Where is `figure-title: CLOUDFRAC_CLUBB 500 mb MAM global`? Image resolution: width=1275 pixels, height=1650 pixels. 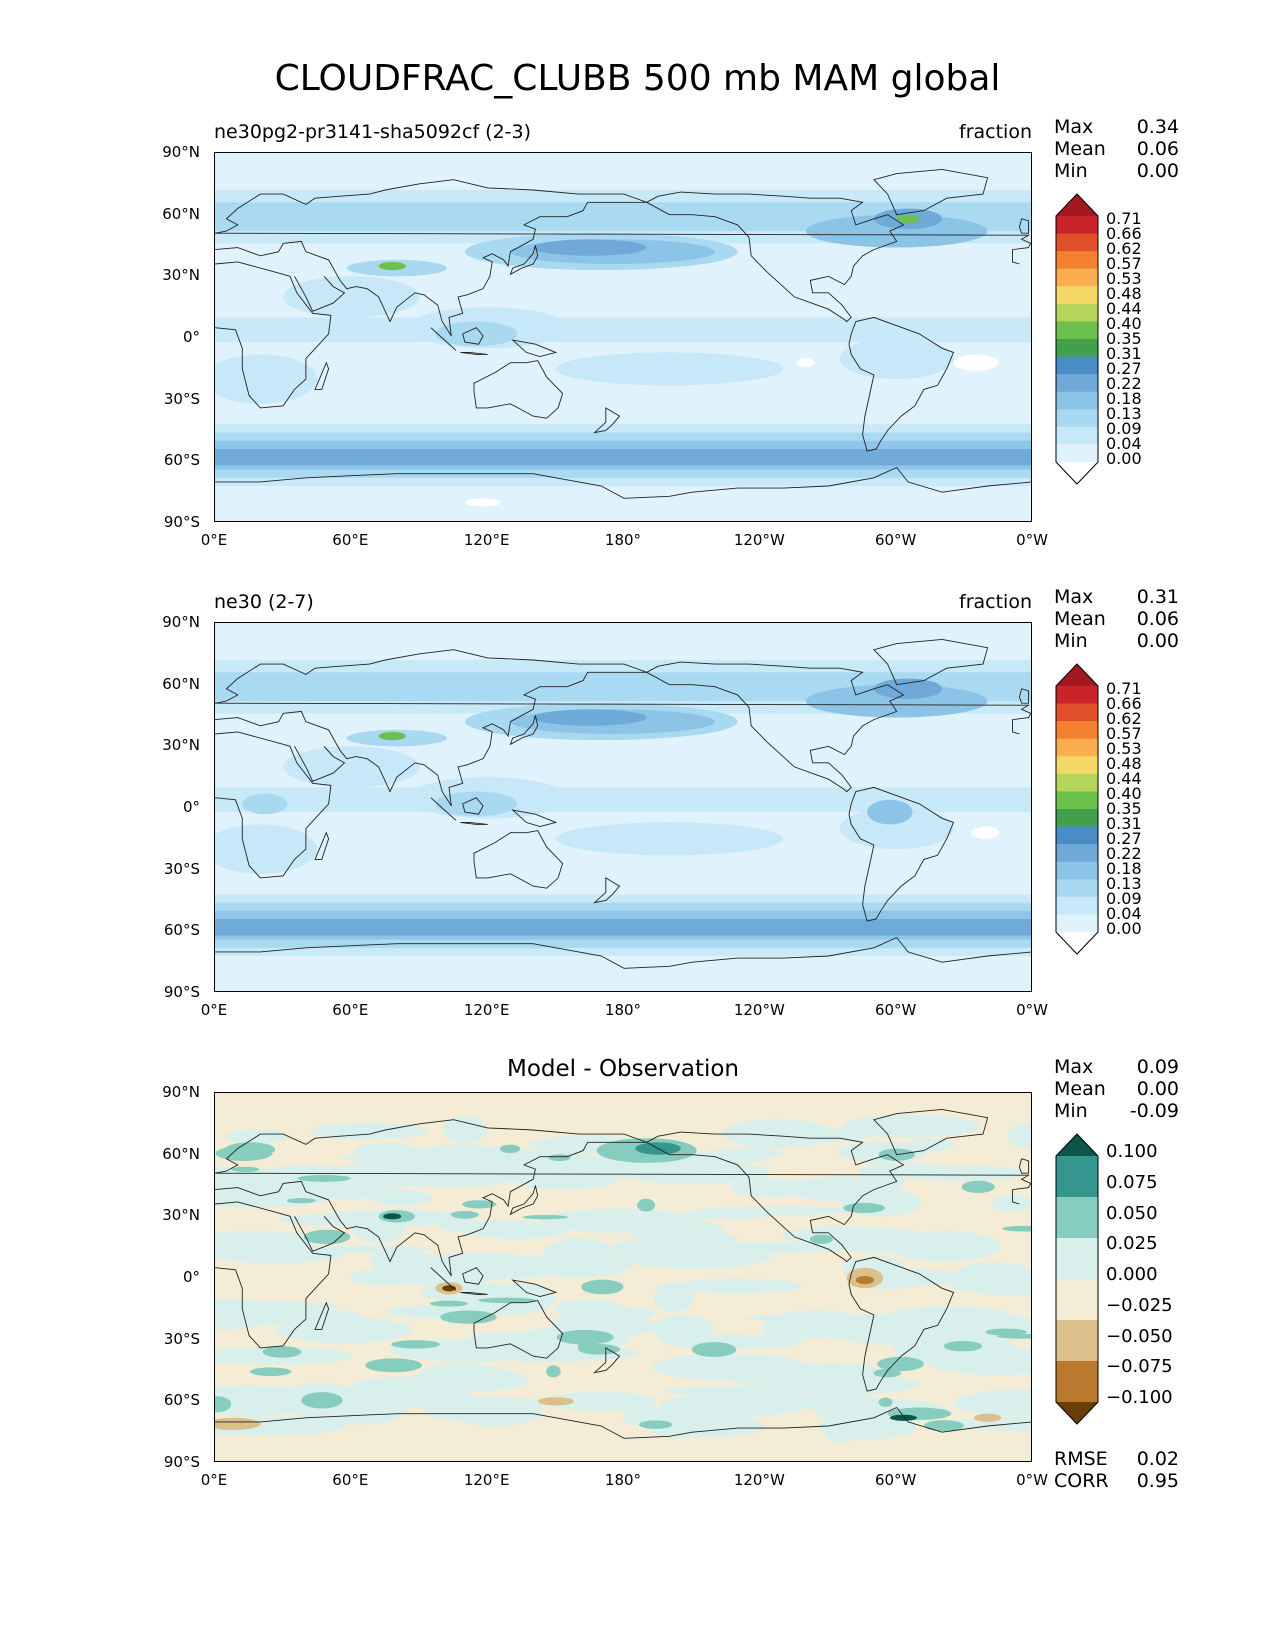 figure-title: CLOUDFRAC_CLUBB 500 mb MAM global is located at coordinates (637, 78).